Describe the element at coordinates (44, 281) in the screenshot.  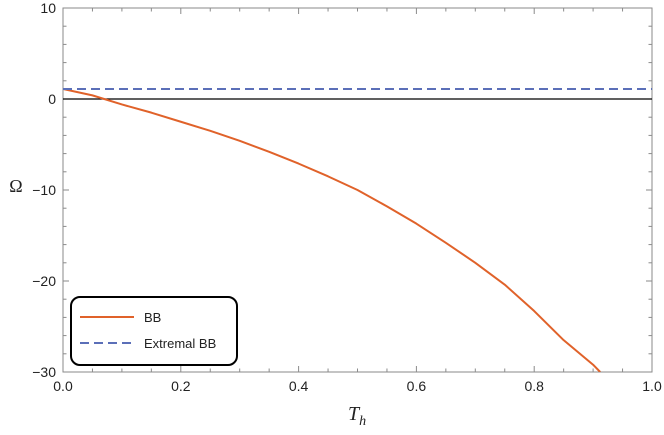
I see `y-tick-label: −20` at that location.